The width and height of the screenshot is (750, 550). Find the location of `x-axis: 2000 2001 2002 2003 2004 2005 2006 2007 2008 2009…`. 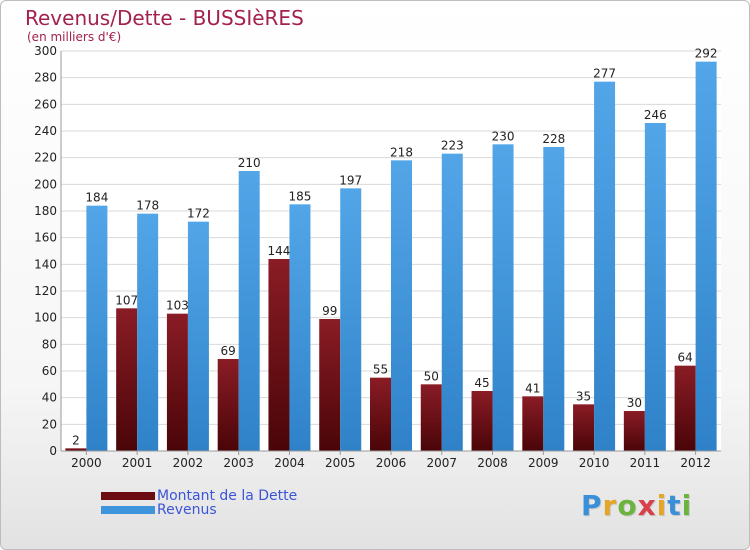

x-axis: 2000 2001 2002 2003 2004 2005 2006 2007 2008 2009… is located at coordinates (391, 460).